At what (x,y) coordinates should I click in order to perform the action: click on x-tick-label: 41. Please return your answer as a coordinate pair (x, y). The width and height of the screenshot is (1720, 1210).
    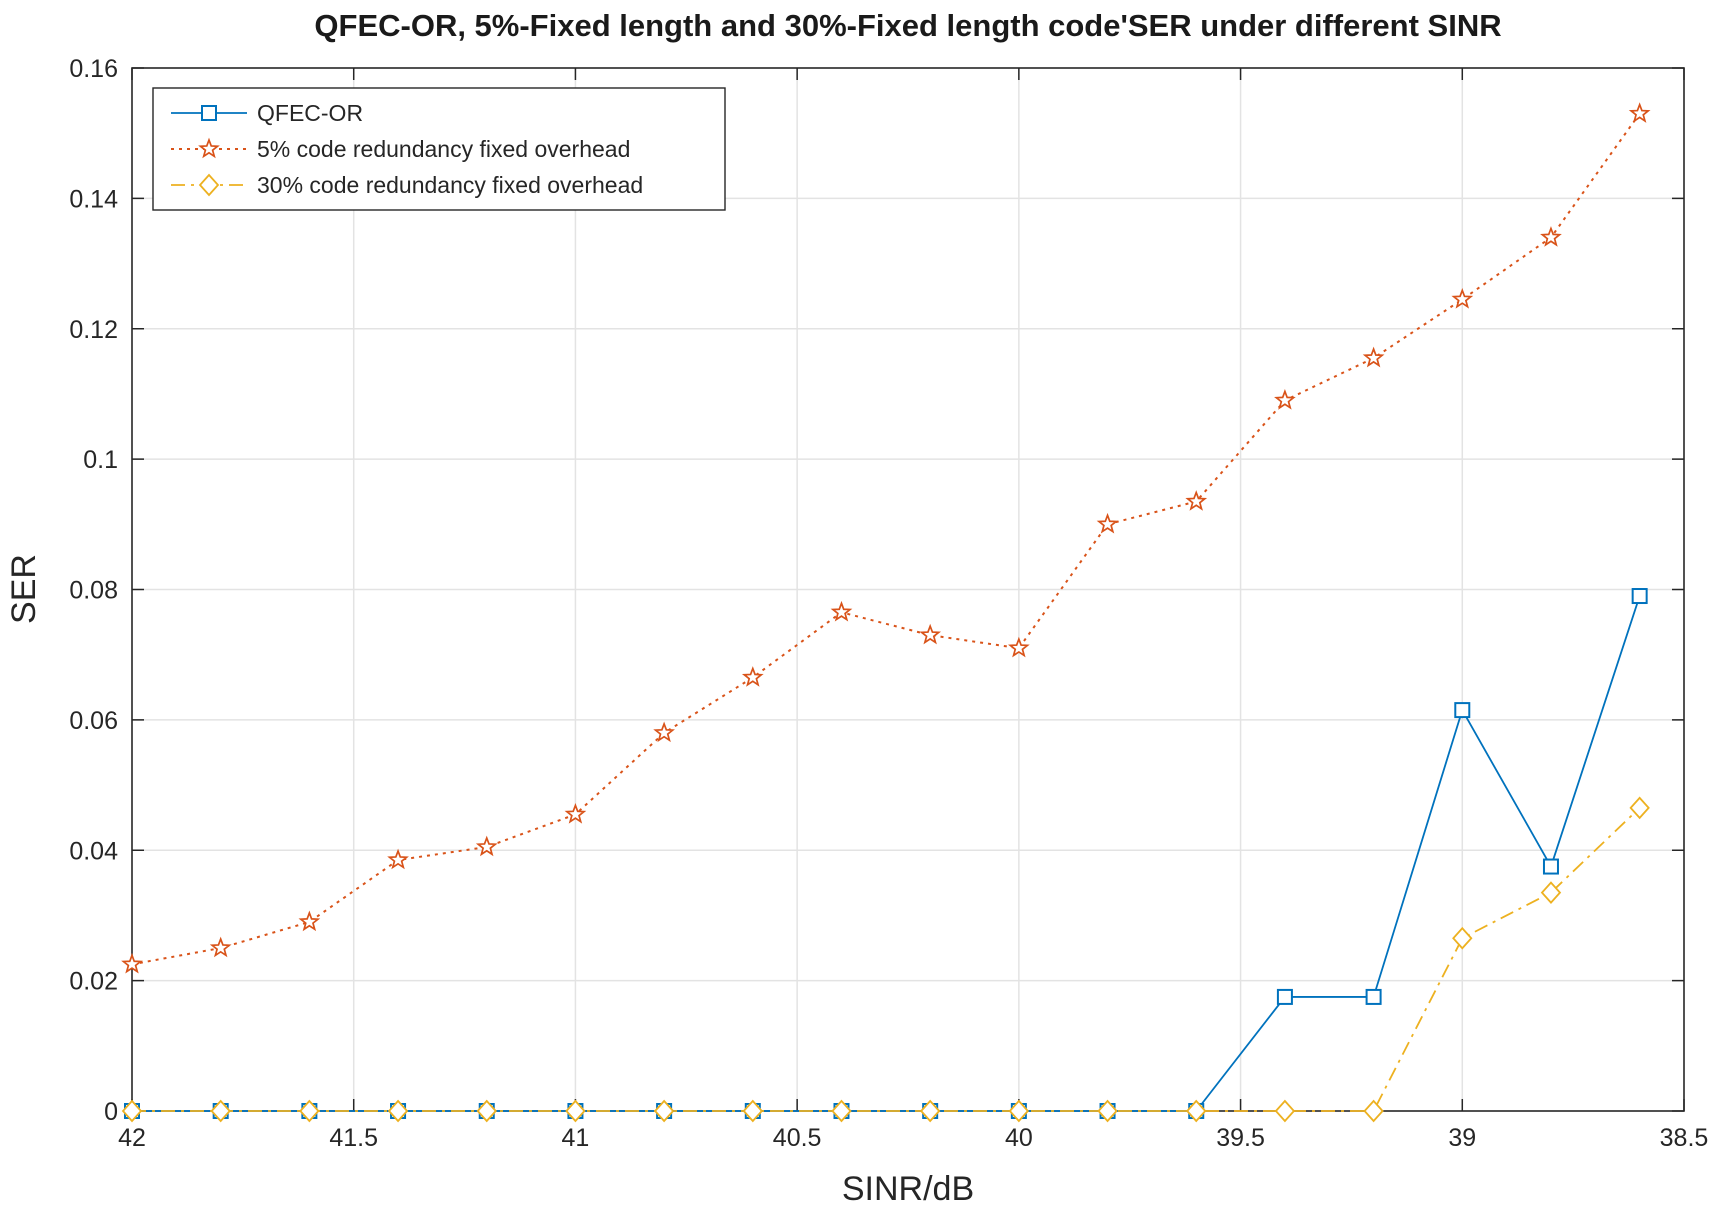
    Looking at the image, I should click on (576, 1138).